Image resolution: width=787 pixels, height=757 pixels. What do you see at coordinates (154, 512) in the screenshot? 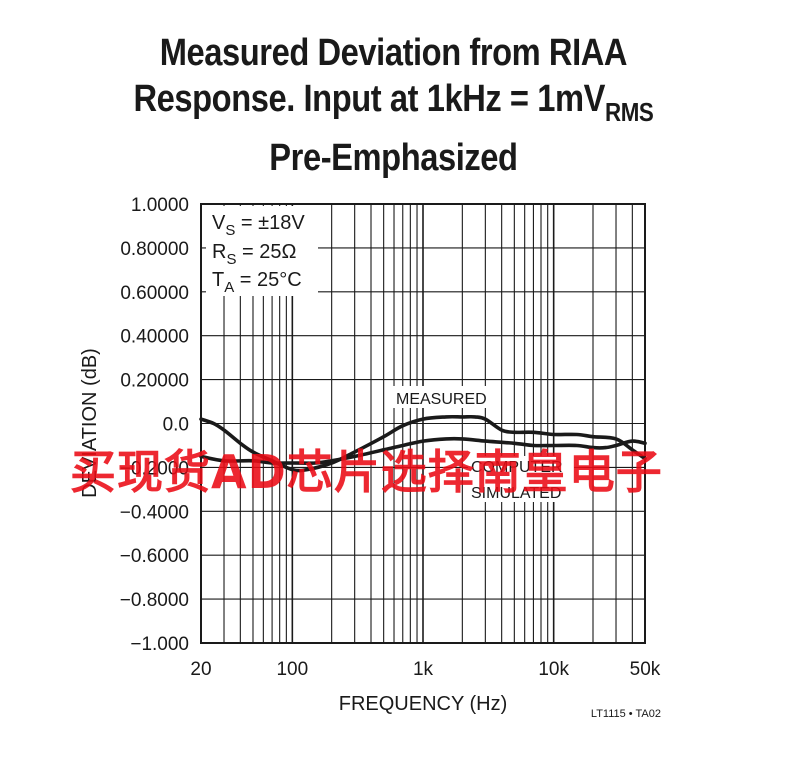
I see `y-tick-label: −0.4000` at bounding box center [154, 512].